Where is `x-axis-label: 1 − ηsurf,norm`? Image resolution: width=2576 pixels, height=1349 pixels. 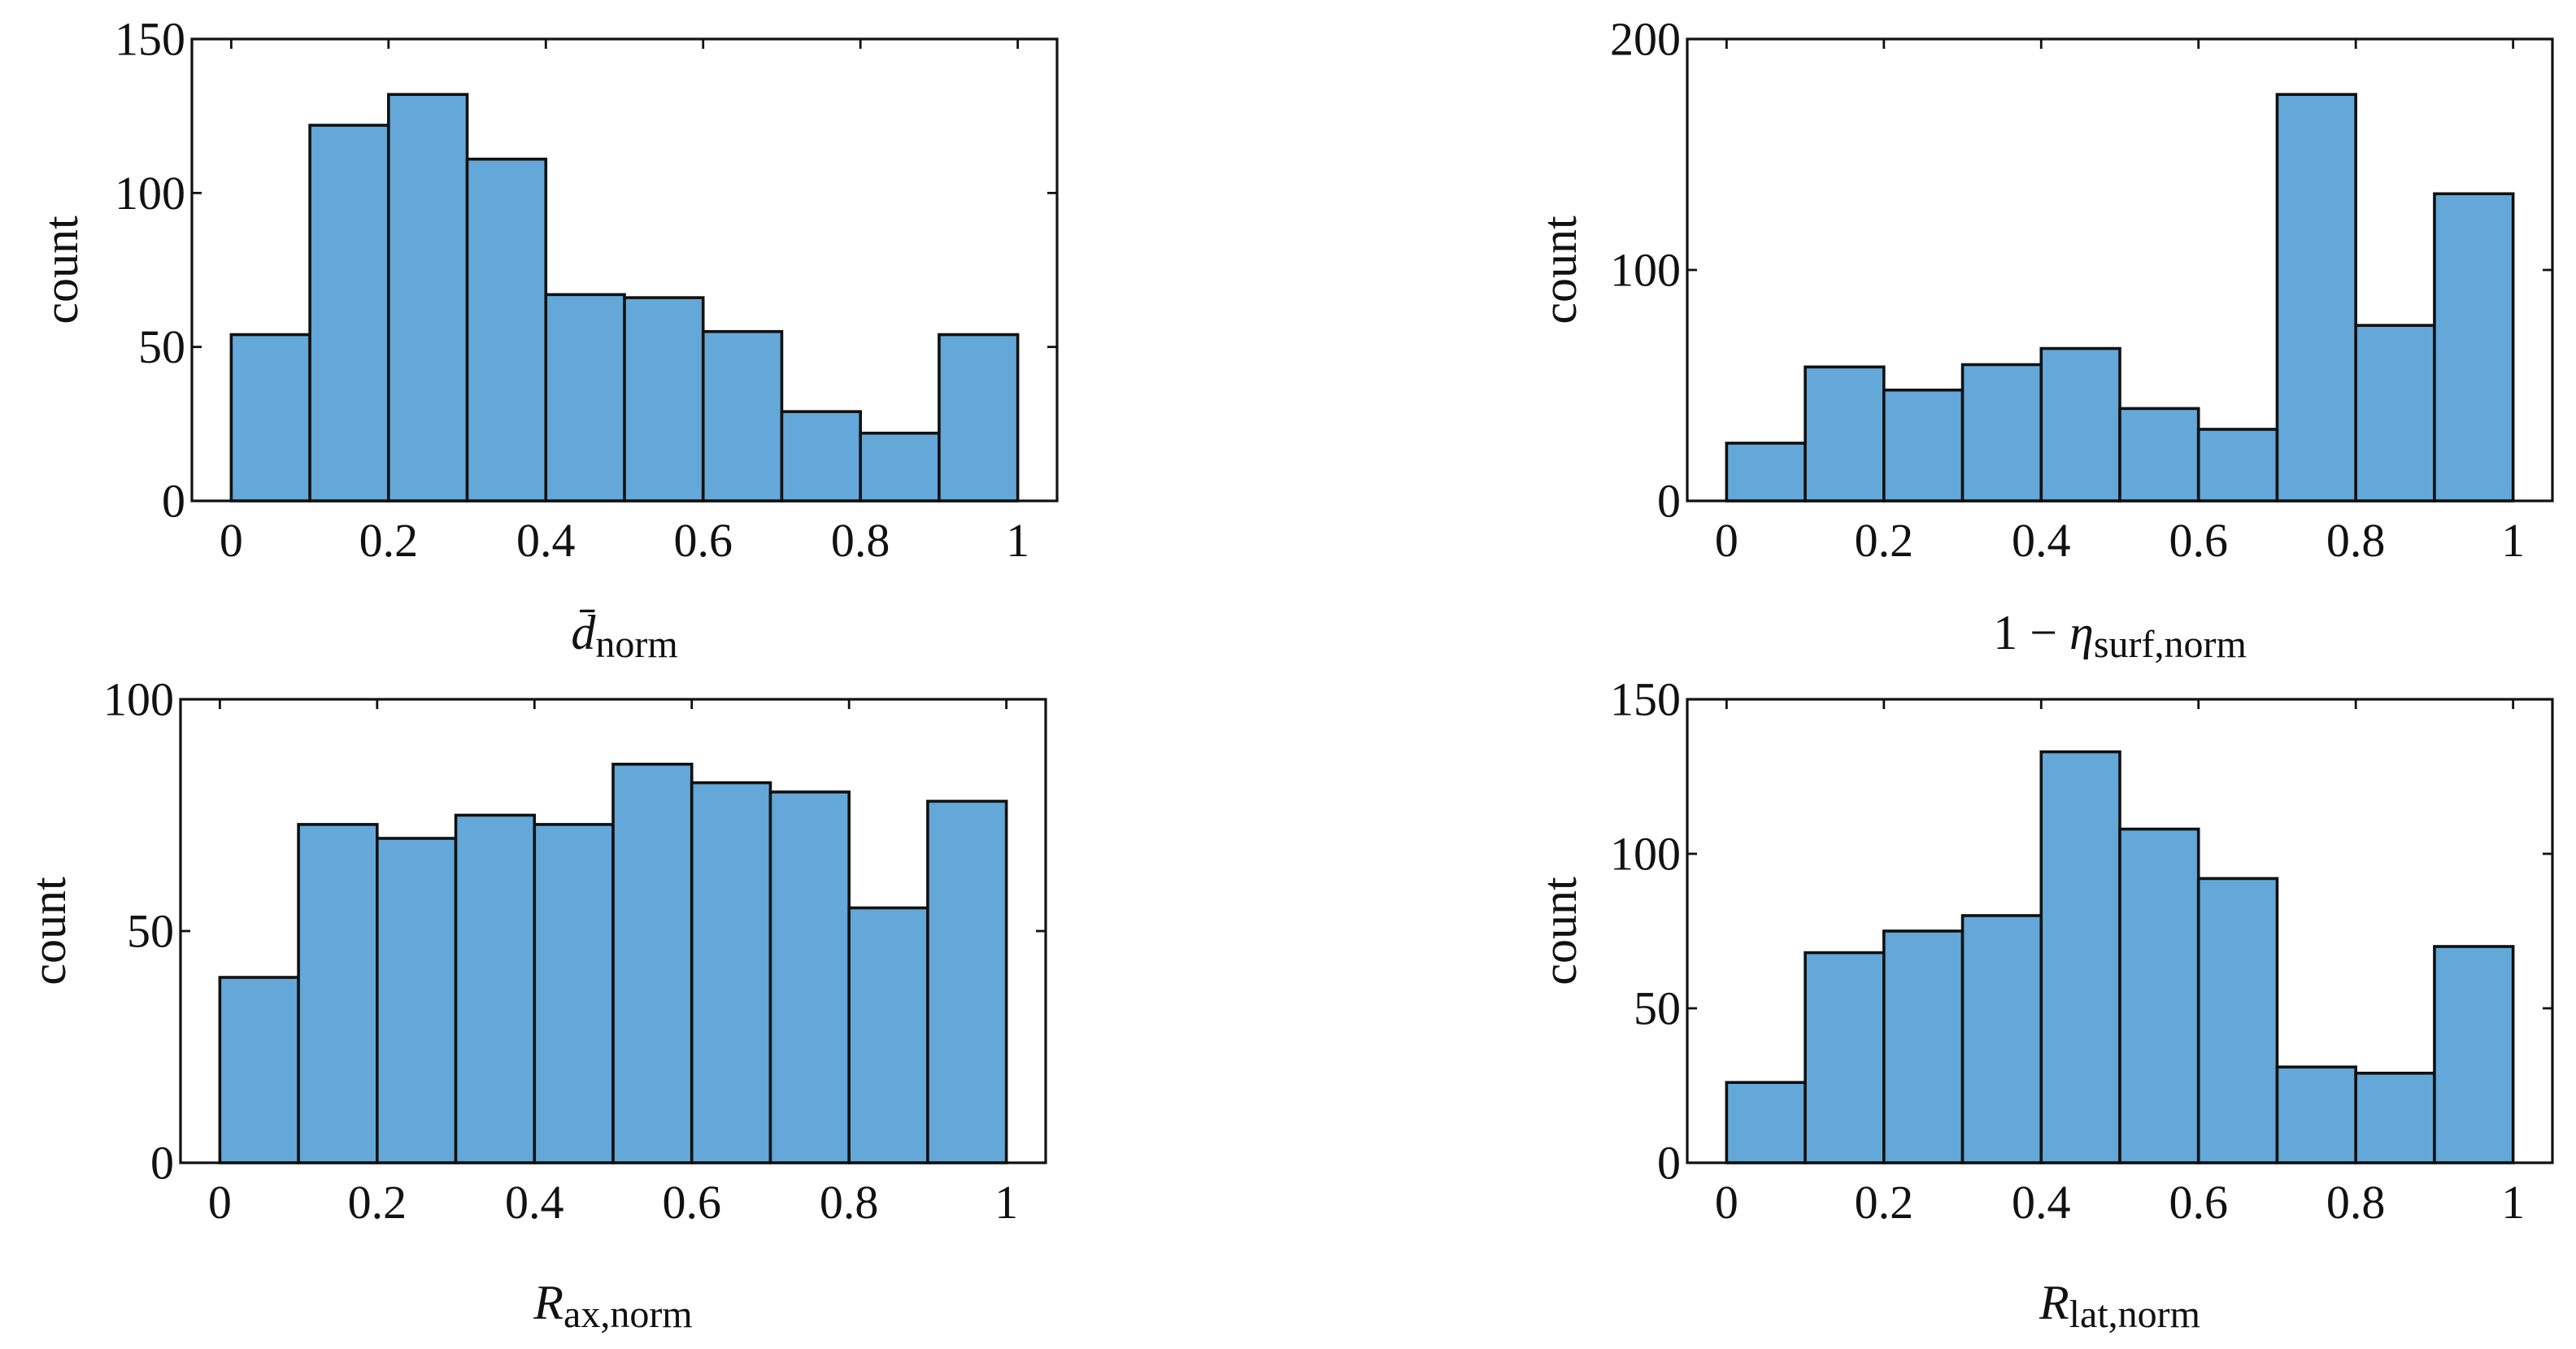 x-axis-label: 1 − ηsurf,norm is located at coordinates (2120, 636).